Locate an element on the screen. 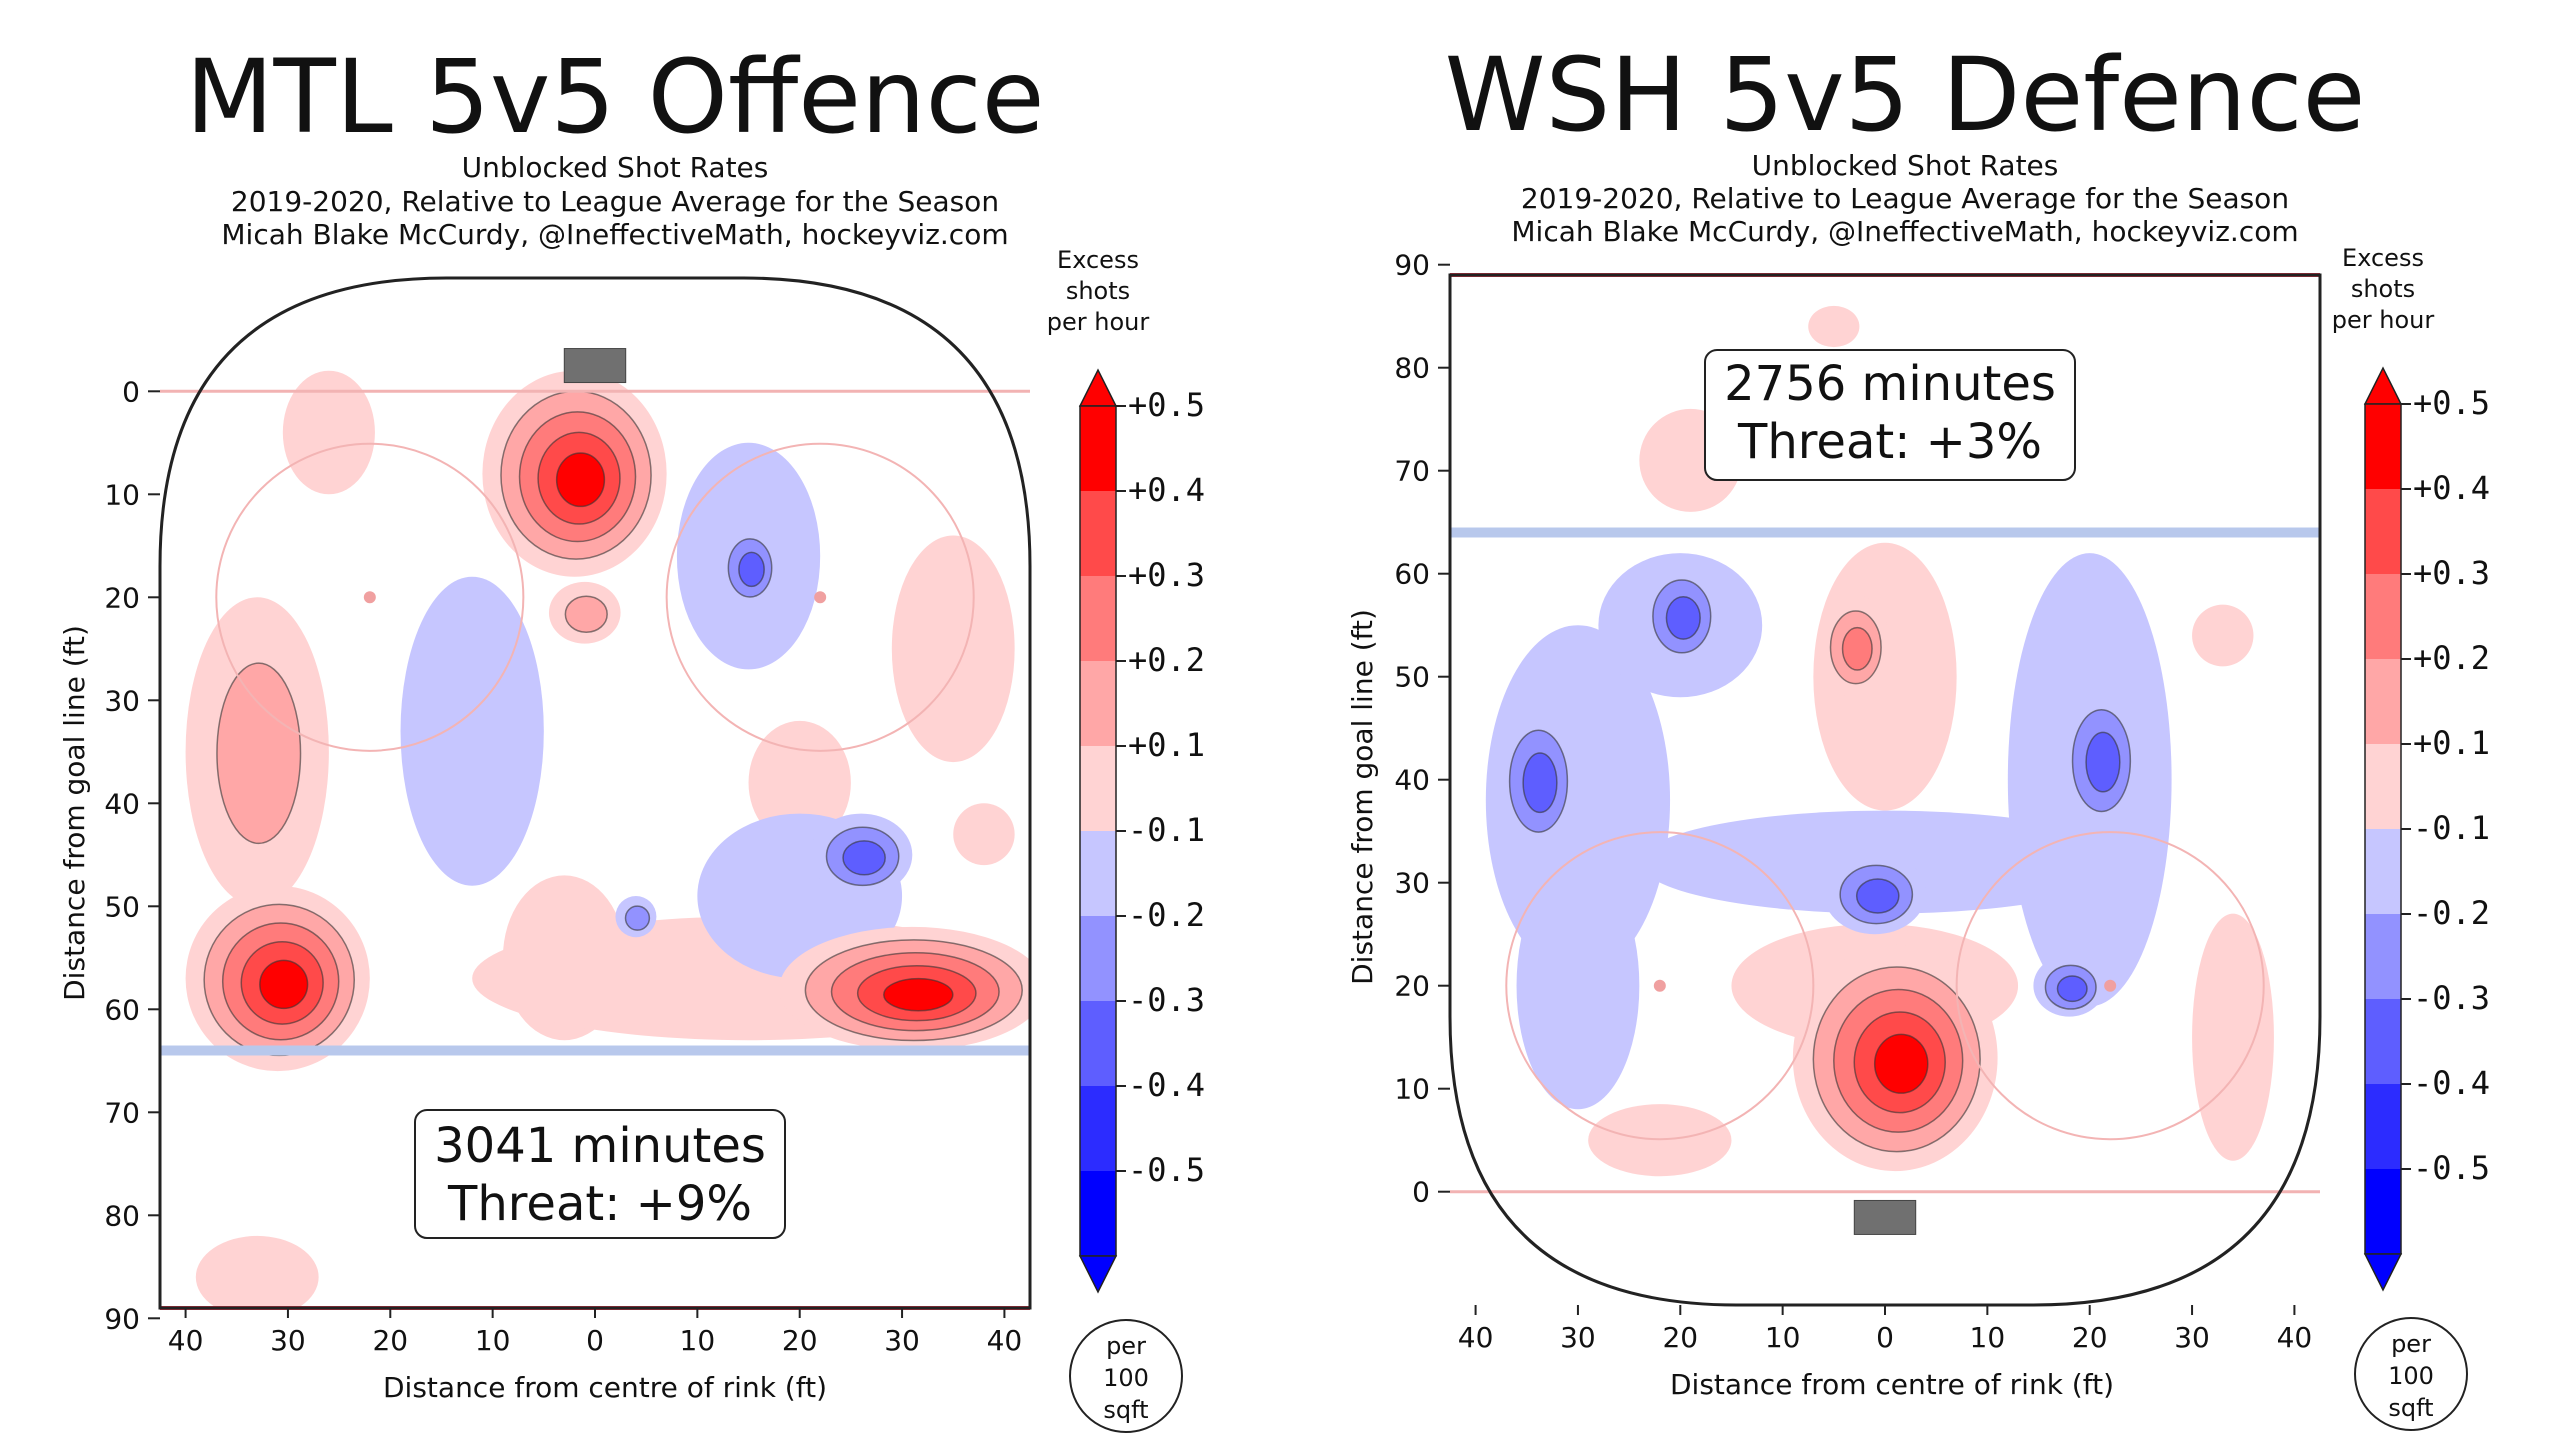 Image resolution: width=2560 pixels, height=1439 pixels. x-tick-label: 30 is located at coordinates (288, 1340).